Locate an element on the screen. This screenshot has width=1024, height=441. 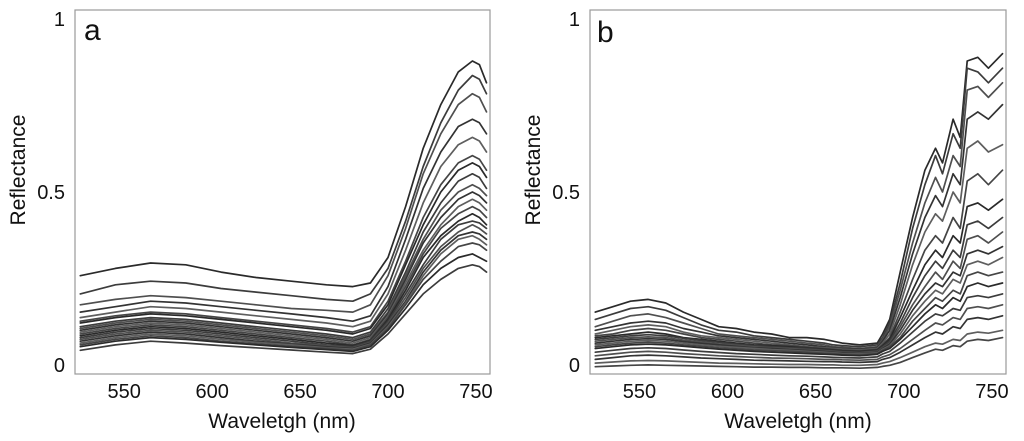
y-ticks-a: 00.51 is located at coordinates (51, 193).